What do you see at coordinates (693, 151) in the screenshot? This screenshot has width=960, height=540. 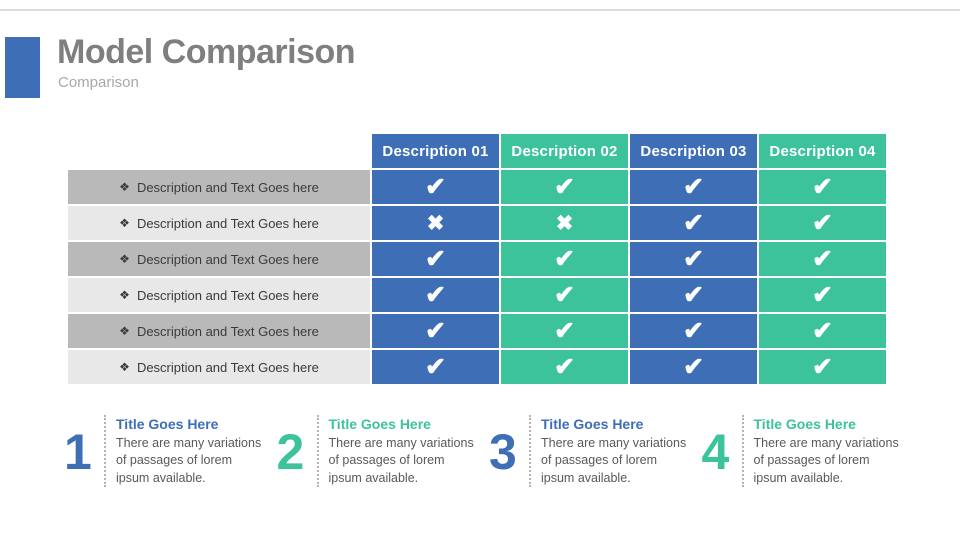 I see `column-header-3: Description 03` at bounding box center [693, 151].